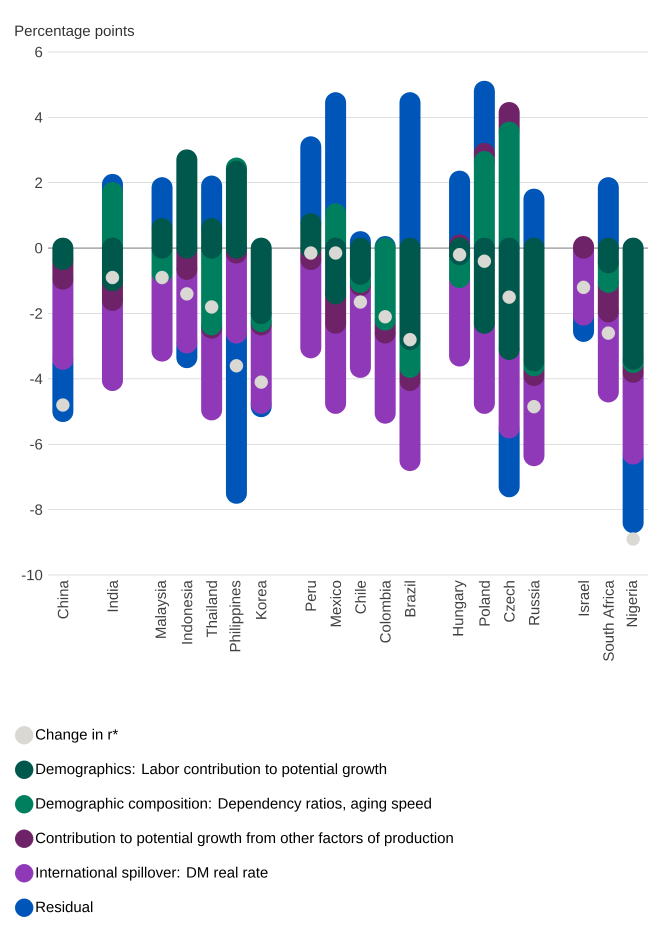  Describe the element at coordinates (336, 603) in the screenshot. I see `x-tick-label: Mexico` at that location.